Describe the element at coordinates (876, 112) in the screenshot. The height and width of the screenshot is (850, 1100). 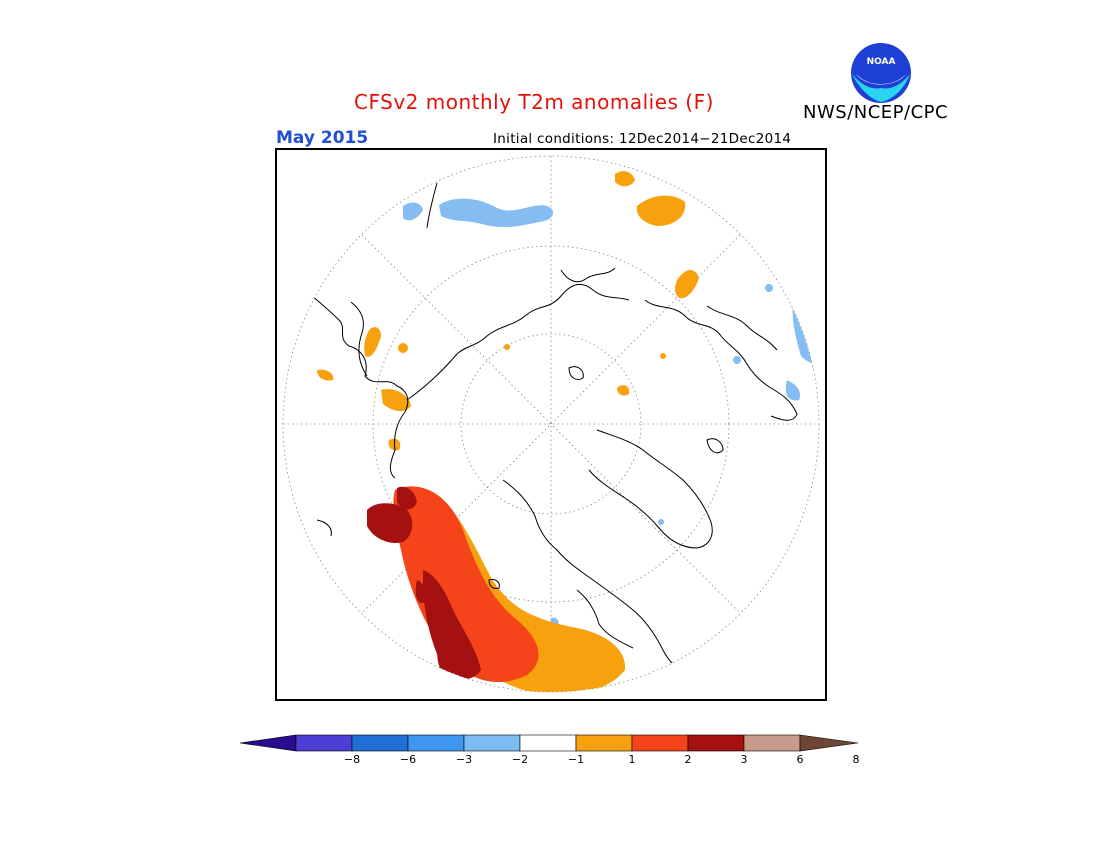
I see `agency-label: NWS/NCEP/CPC` at that location.